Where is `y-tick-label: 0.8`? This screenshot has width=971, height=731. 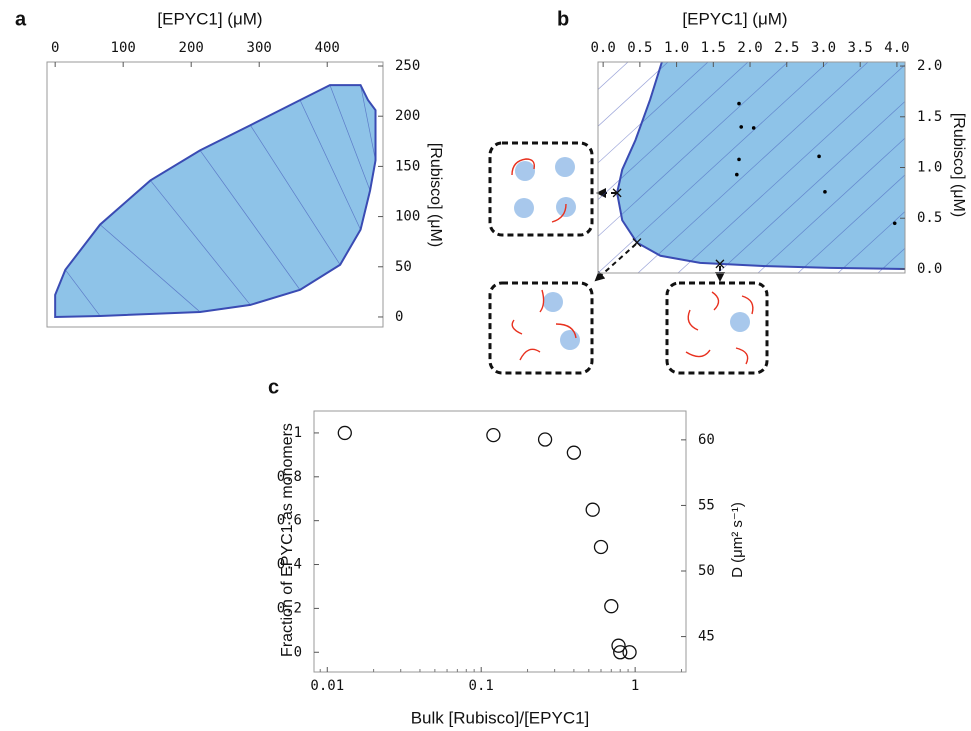
y-tick-label: 0.8 is located at coordinates (289, 477).